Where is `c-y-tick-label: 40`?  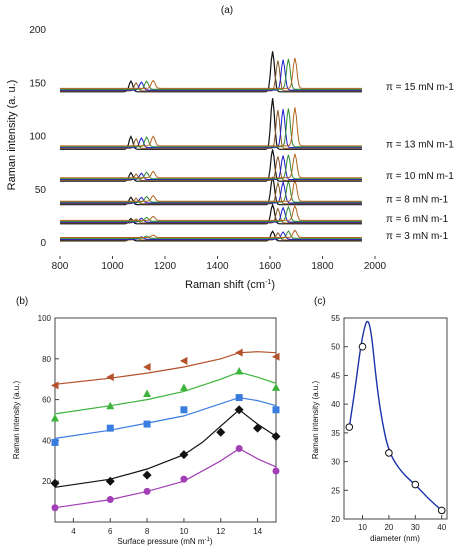 c-y-tick-label: 40 is located at coordinates (335, 404).